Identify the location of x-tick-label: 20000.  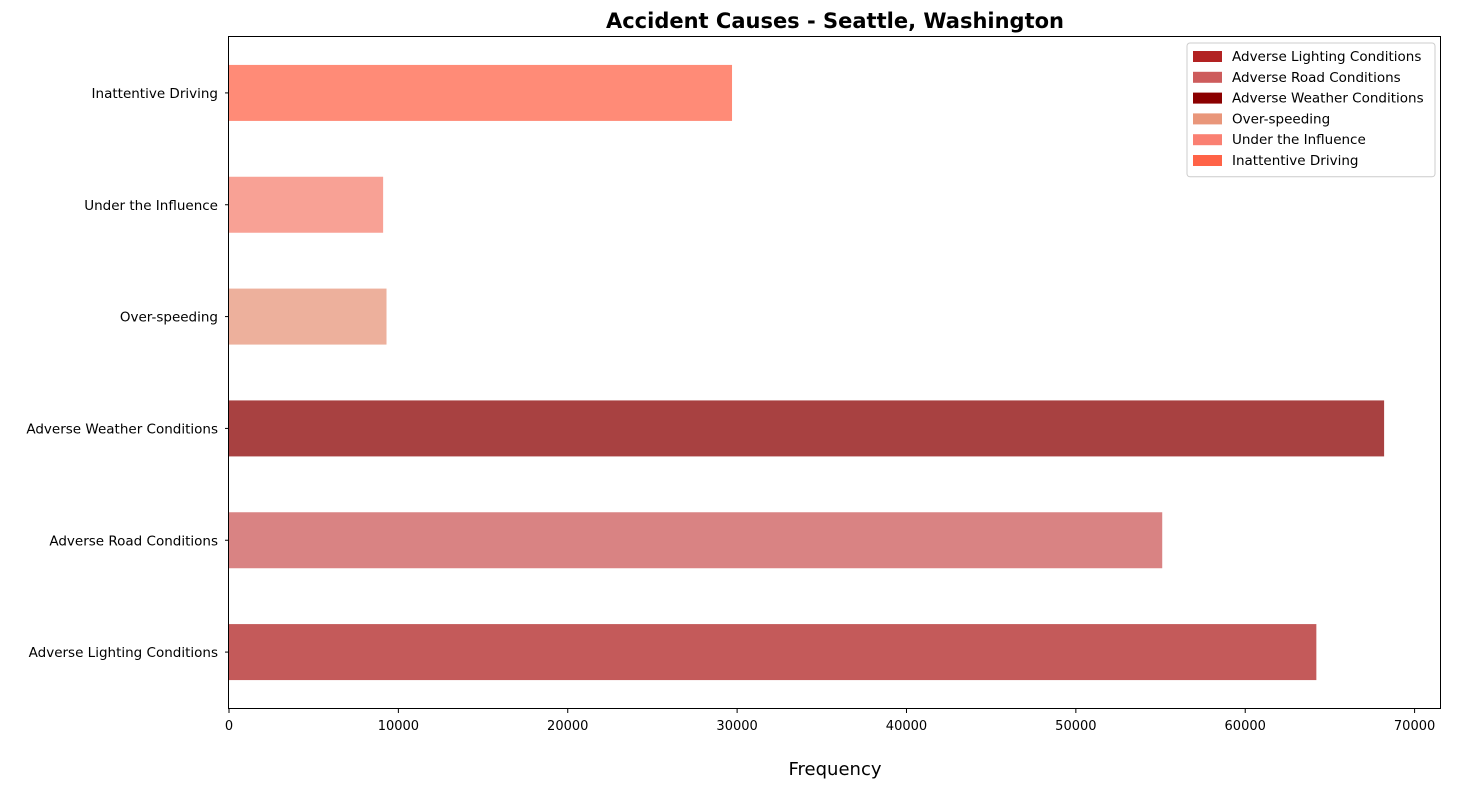
(567, 726).